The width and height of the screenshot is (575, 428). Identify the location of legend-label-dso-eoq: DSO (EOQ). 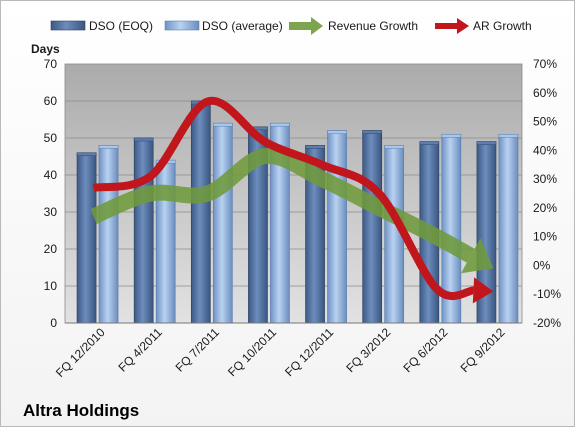
(121, 26).